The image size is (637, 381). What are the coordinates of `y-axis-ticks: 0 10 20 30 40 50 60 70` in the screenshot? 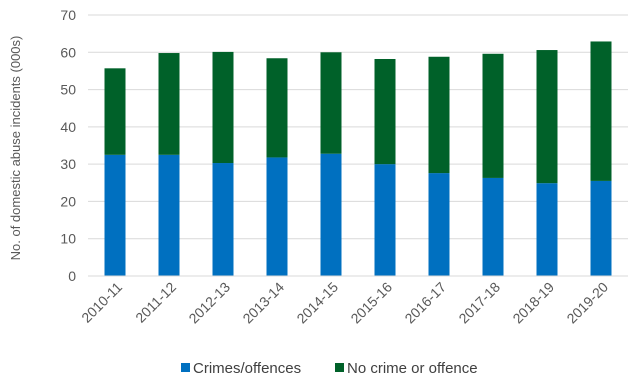 It's located at (68, 145).